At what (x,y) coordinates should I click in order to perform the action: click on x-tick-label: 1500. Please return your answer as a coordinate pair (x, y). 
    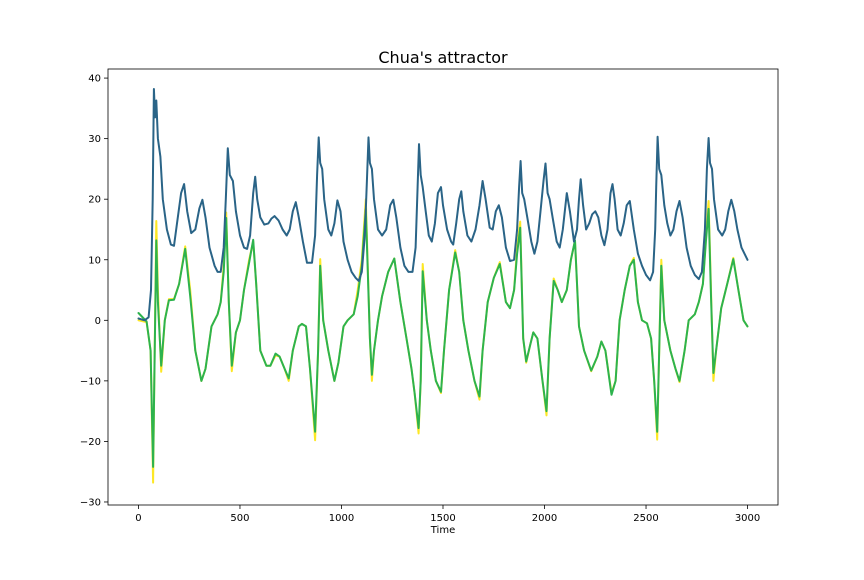
    Looking at the image, I should click on (442, 518).